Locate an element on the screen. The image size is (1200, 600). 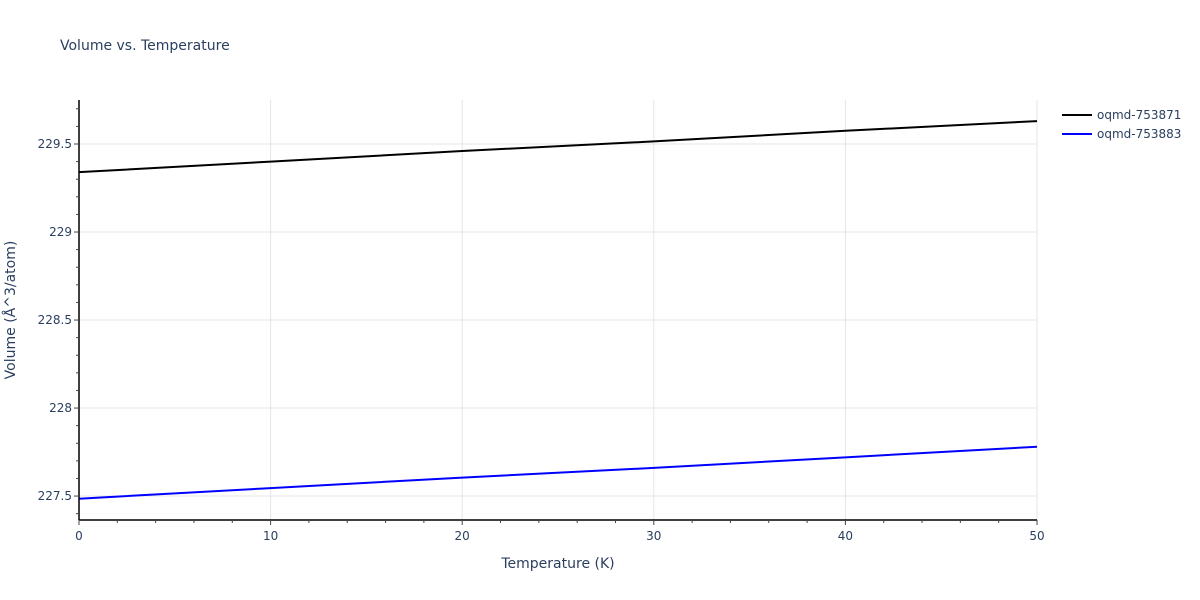
y-tick-label: 228.5 is located at coordinates (55, 320).